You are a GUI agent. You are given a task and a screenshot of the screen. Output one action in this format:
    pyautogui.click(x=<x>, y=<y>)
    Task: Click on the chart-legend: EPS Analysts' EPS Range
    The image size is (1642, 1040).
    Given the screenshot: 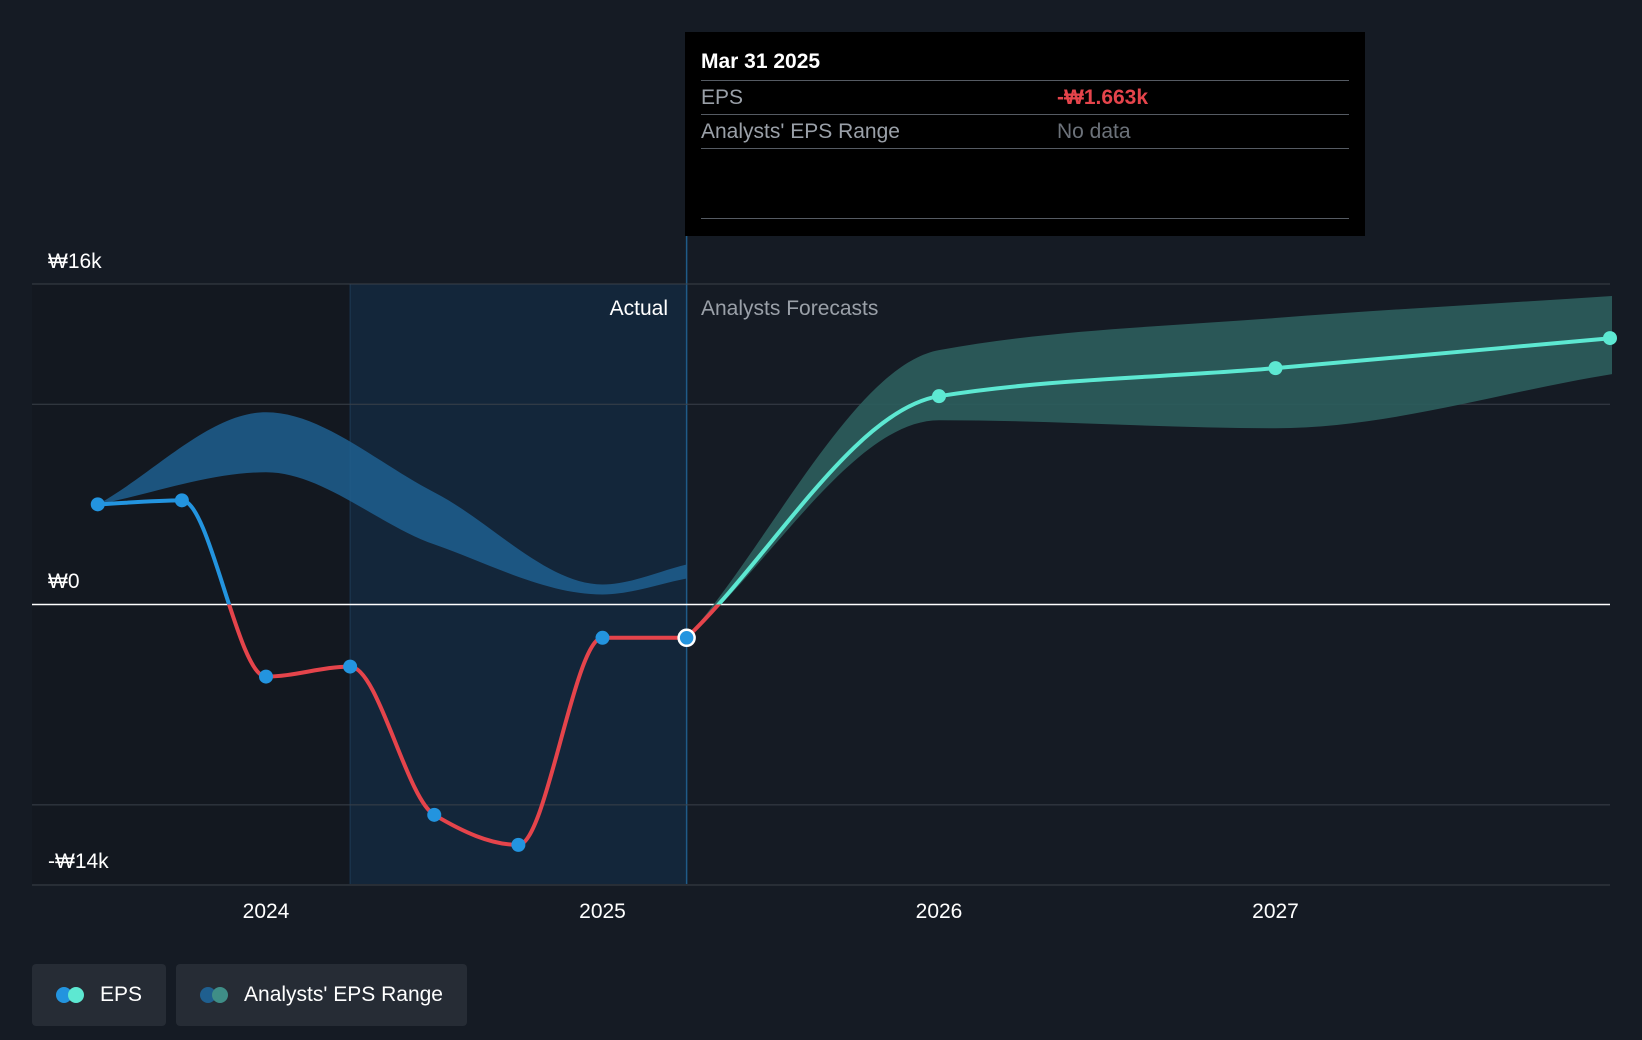 What is the action you would take?
    pyautogui.click(x=249, y=995)
    